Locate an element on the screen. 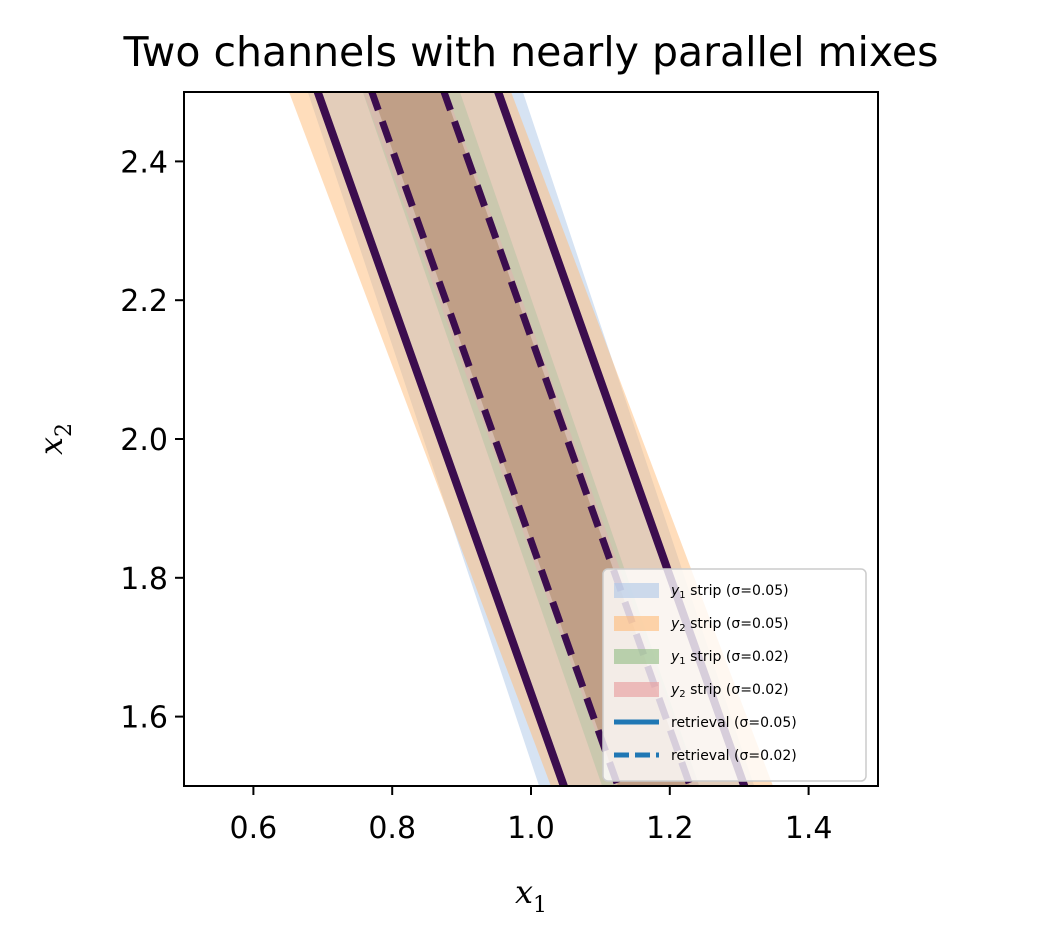  legend-label: y2 strip (σ=0.05) is located at coordinates (729, 625).